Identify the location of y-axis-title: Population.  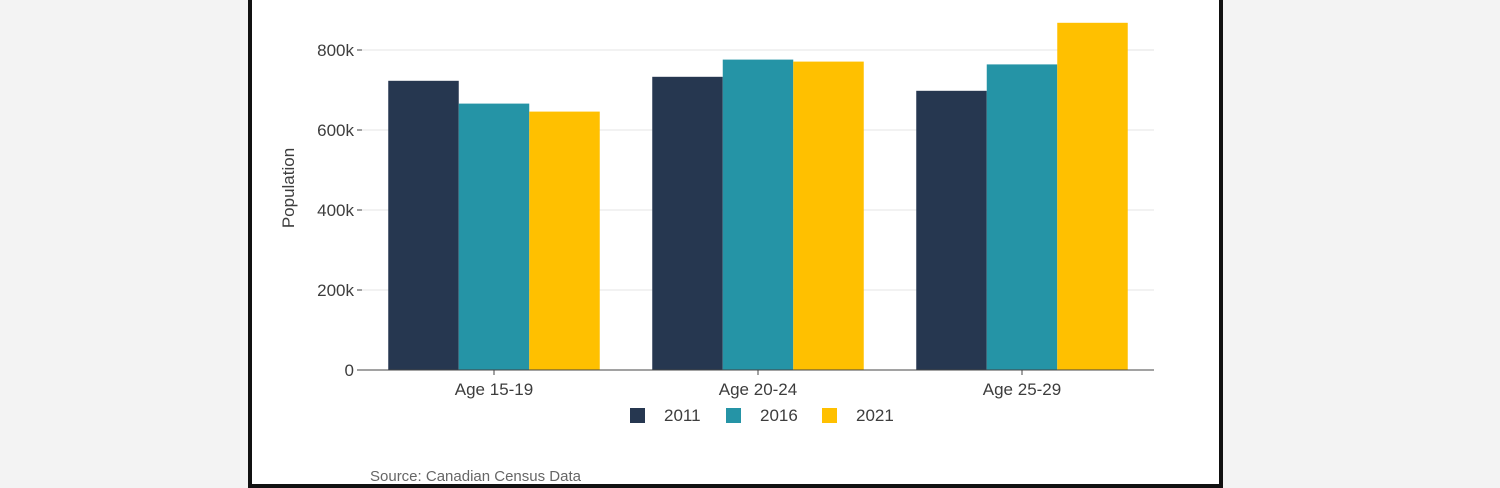
(288, 188).